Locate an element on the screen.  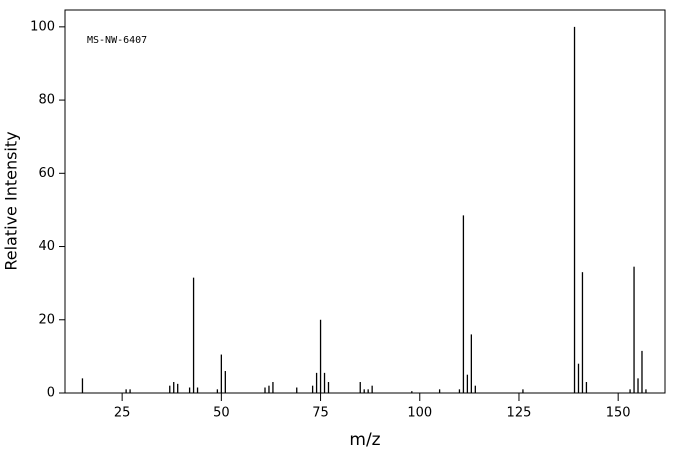
x-tick-label: 100 is located at coordinates (419, 413).